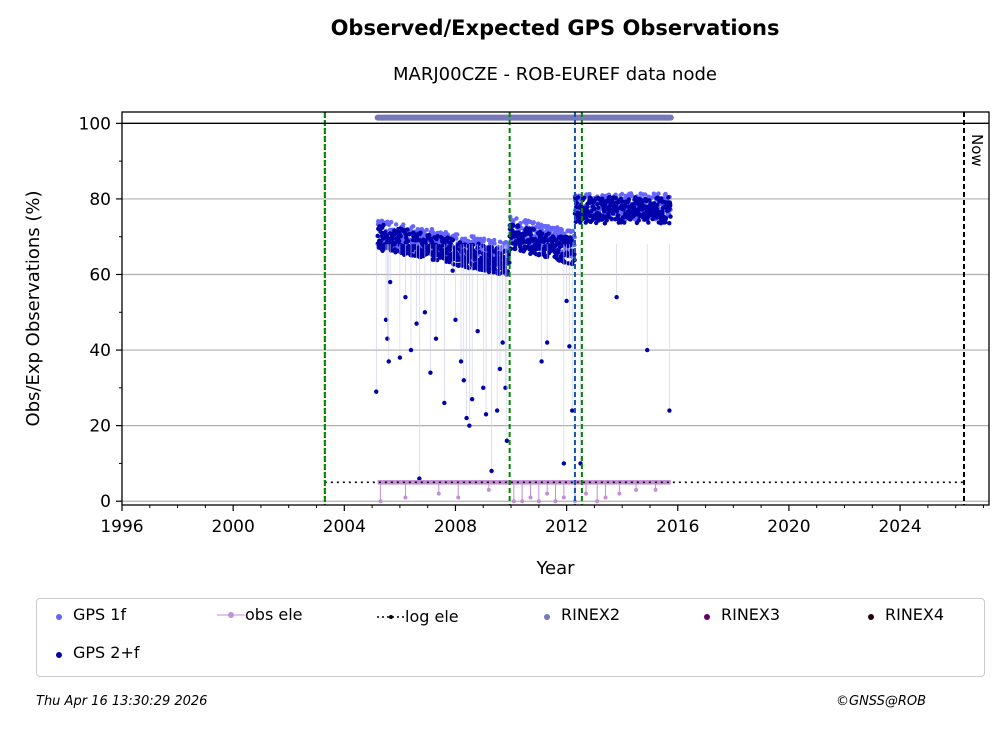  Describe the element at coordinates (555, 28) in the screenshot. I see `chart-title: Observed/Expected GPS Observations` at that location.